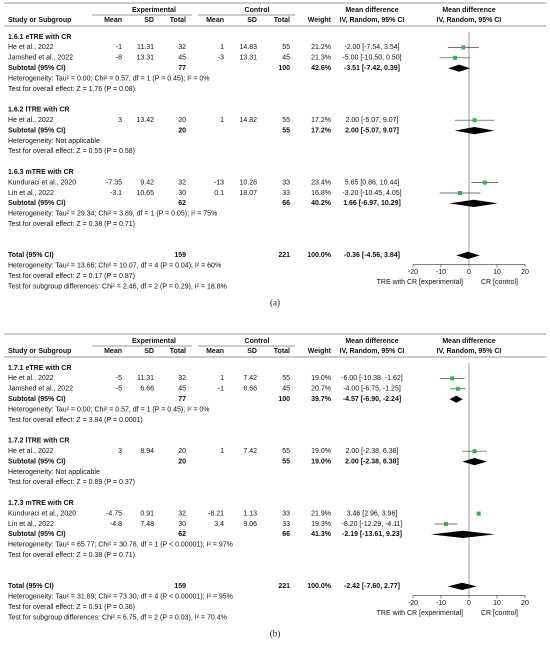 The width and height of the screenshot is (550, 652). What do you see at coordinates (147, 451) in the screenshot?
I see `exp-value: 8.94` at bounding box center [147, 451].